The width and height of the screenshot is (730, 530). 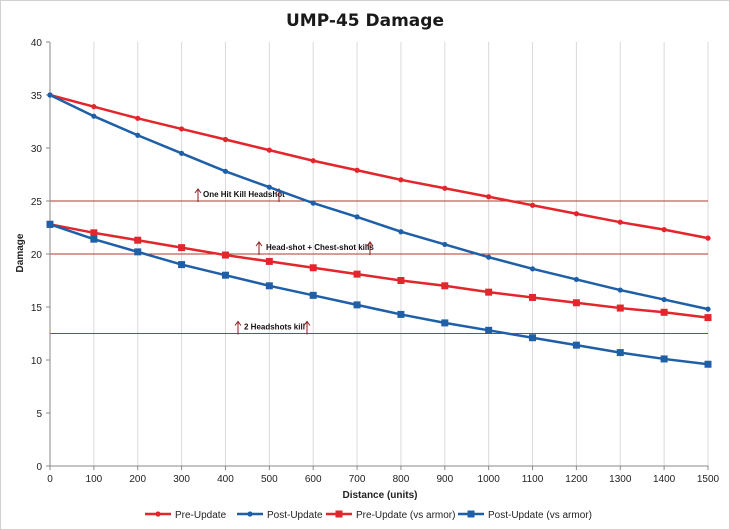 What do you see at coordinates (320, 247) in the screenshot?
I see `reference-line-label: Head-shot + Chest-shot kills` at bounding box center [320, 247].